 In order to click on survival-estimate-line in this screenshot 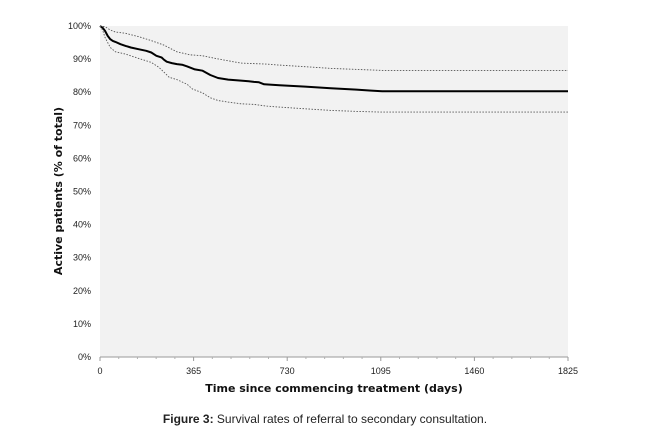, I will do `click(333, 59)`.